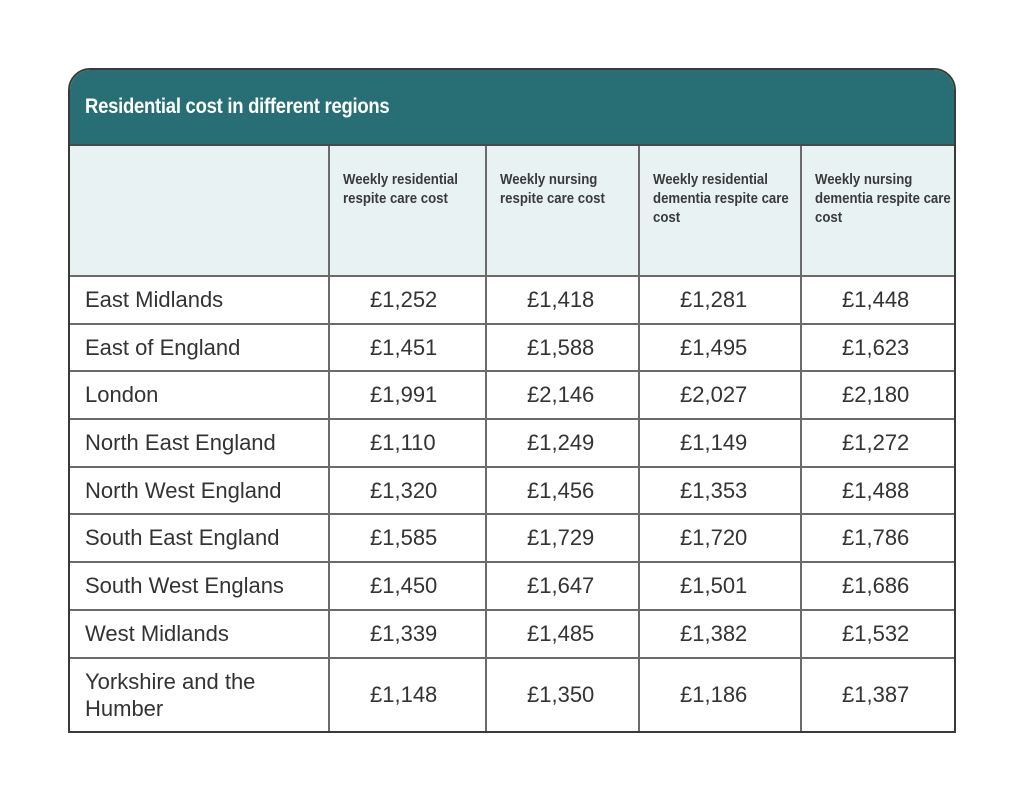  Describe the element at coordinates (200, 395) in the screenshot. I see `region-cell: London` at that location.